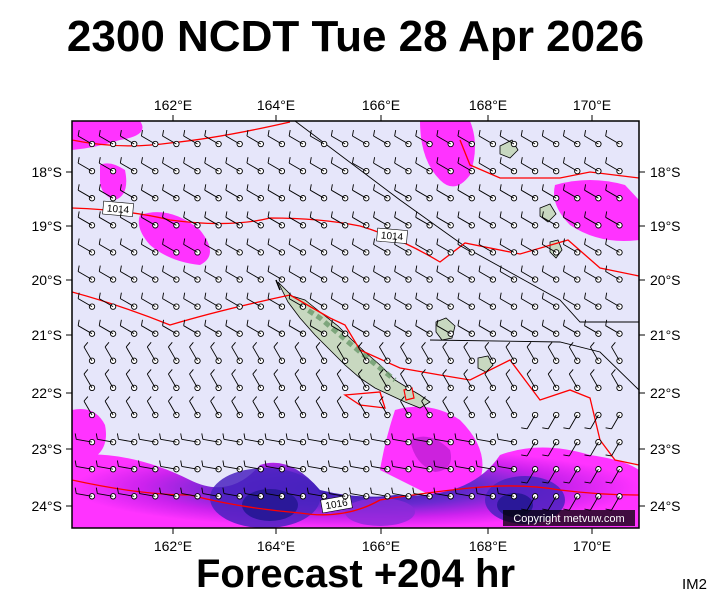 The height and width of the screenshot is (600, 711). Describe the element at coordinates (276, 105) in the screenshot. I see `lon-label: 164°E` at that location.